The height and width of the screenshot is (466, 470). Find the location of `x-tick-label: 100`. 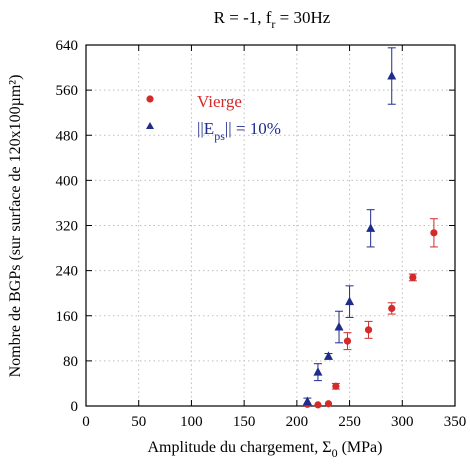

x-tick-label: 100 is located at coordinates (191, 422).